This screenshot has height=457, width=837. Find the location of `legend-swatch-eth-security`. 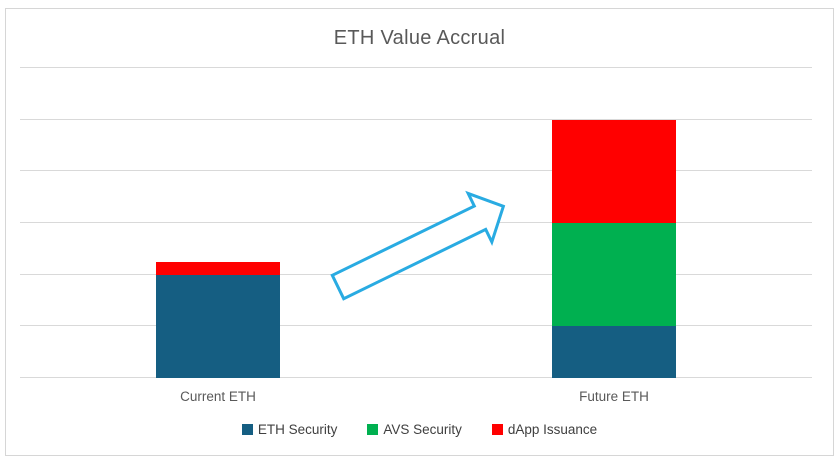

legend-swatch-eth-security is located at coordinates (247, 429).